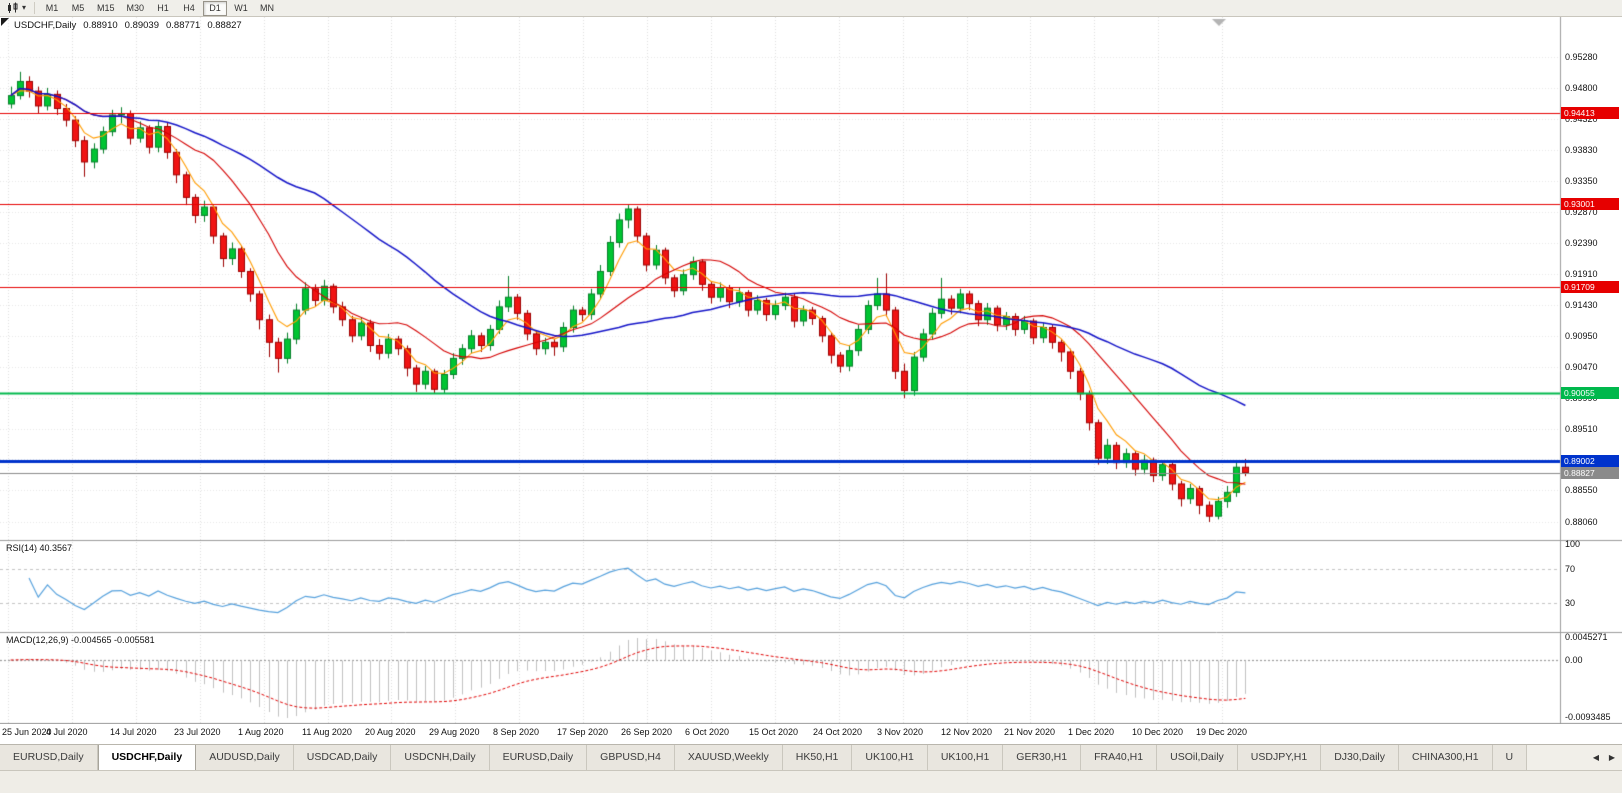 The image size is (1622, 793). Describe the element at coordinates (1570, 603) in the screenshot. I see `rsi-axis-label: 30` at that location.